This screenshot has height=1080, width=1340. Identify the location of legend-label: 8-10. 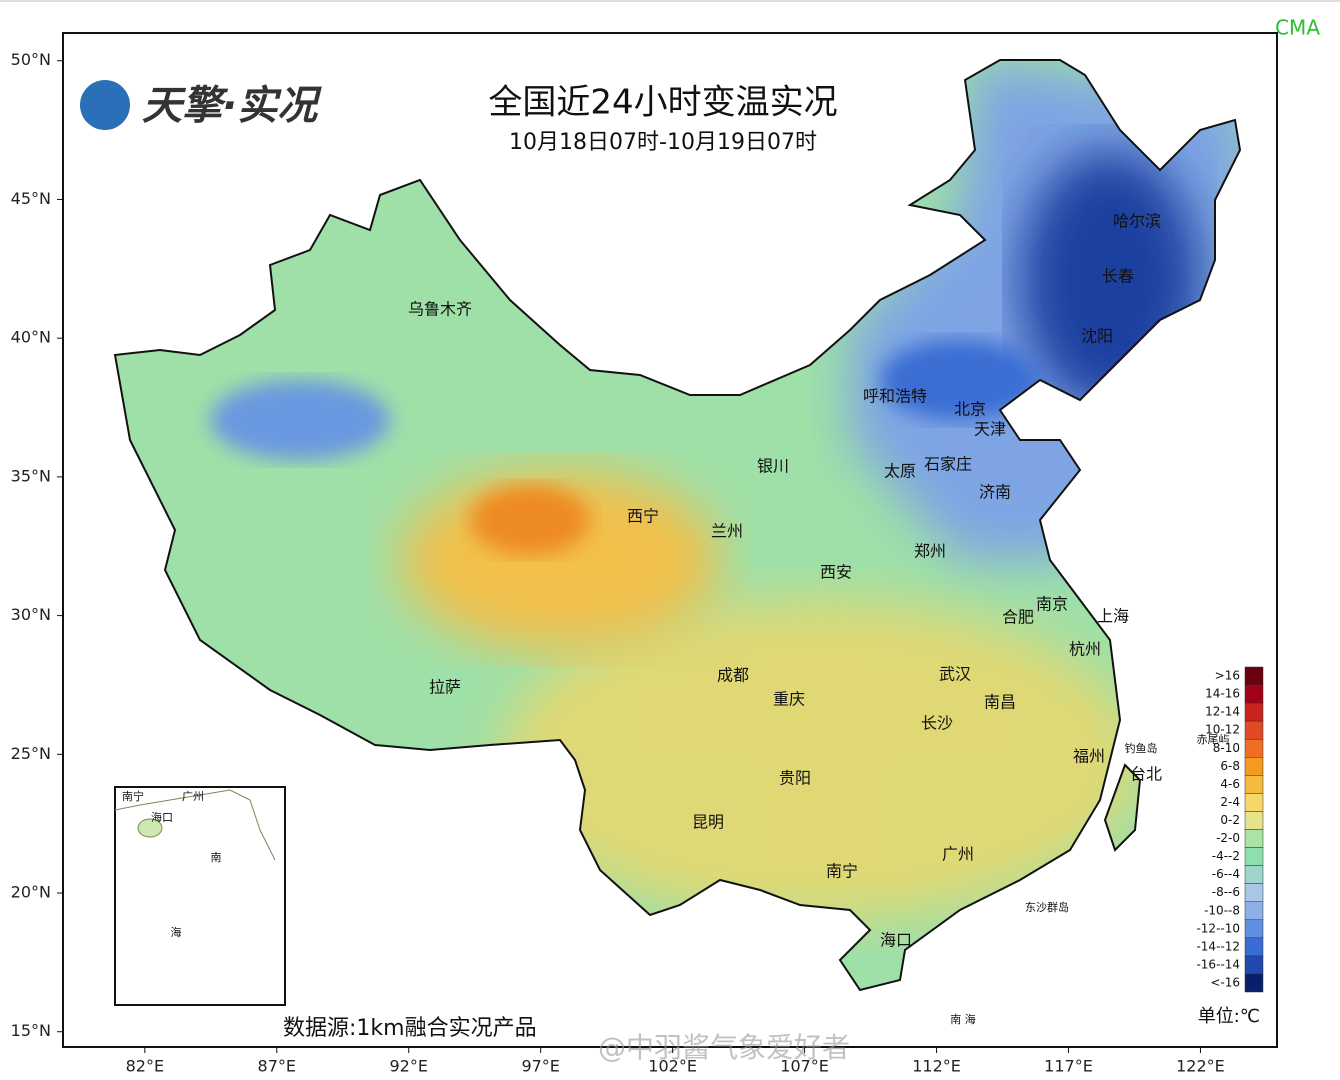
(1226, 748).